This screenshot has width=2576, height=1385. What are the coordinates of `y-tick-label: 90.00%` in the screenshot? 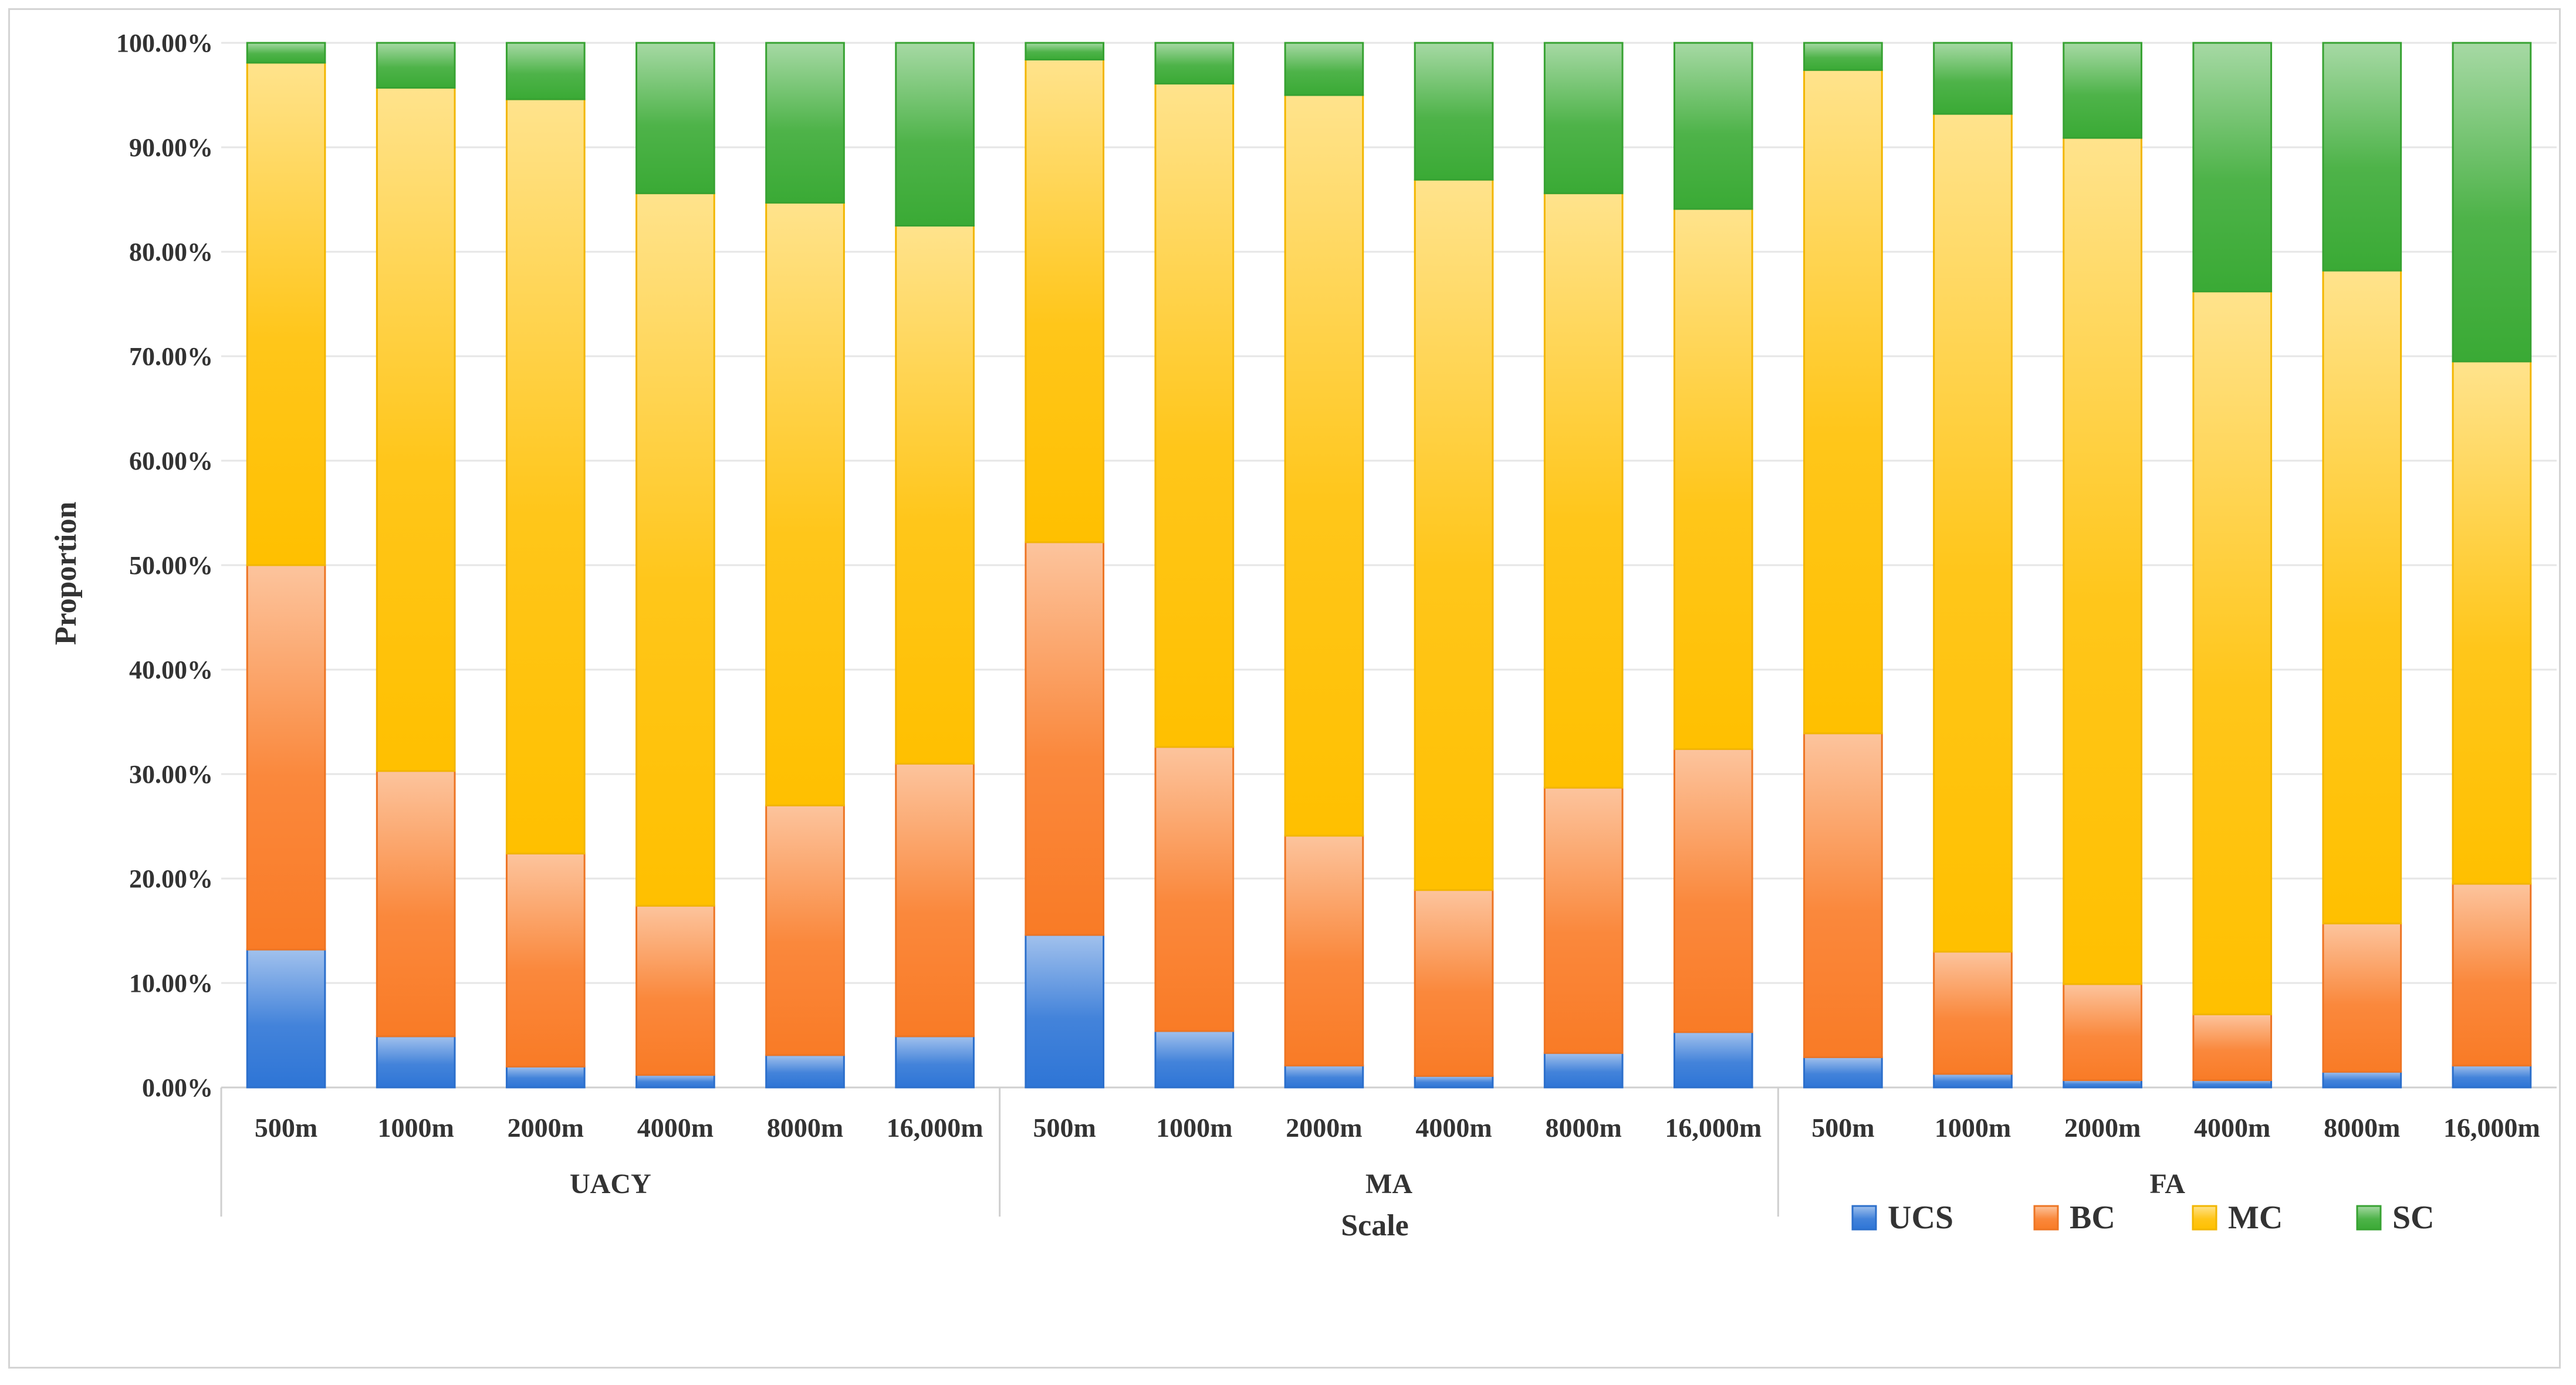 It's located at (171, 147).